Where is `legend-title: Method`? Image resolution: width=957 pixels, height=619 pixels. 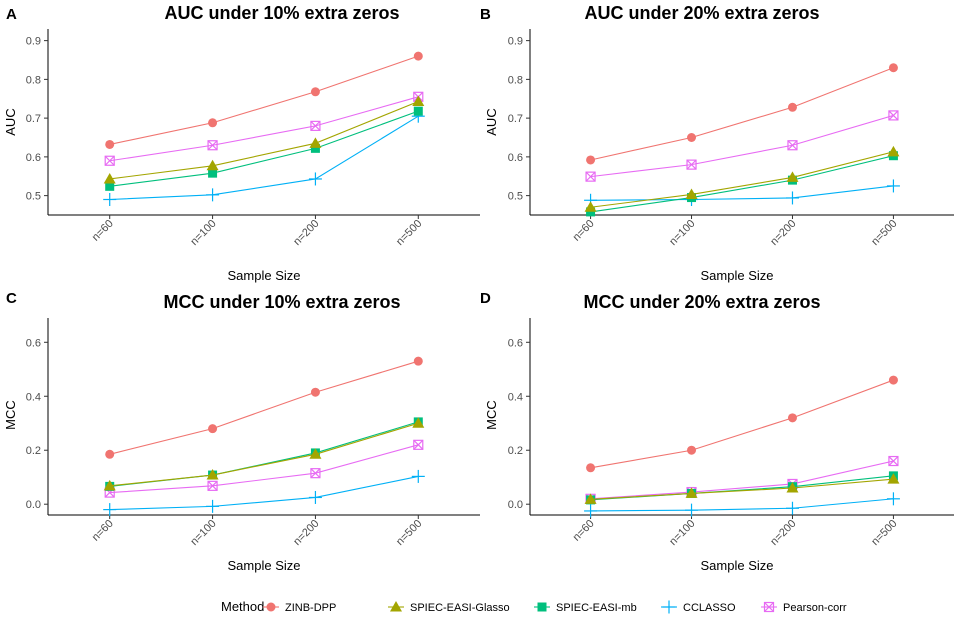 legend-title: Method is located at coordinates (242, 606).